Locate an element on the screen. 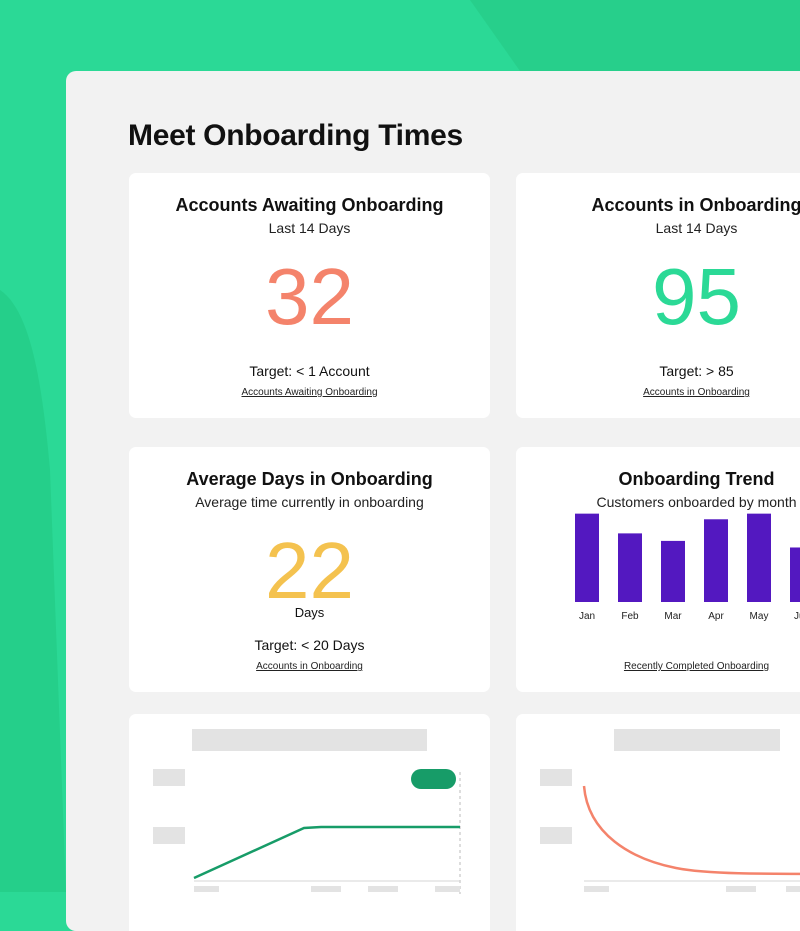  card-subtitle: Average time currently in onboarding is located at coordinates (309, 502).